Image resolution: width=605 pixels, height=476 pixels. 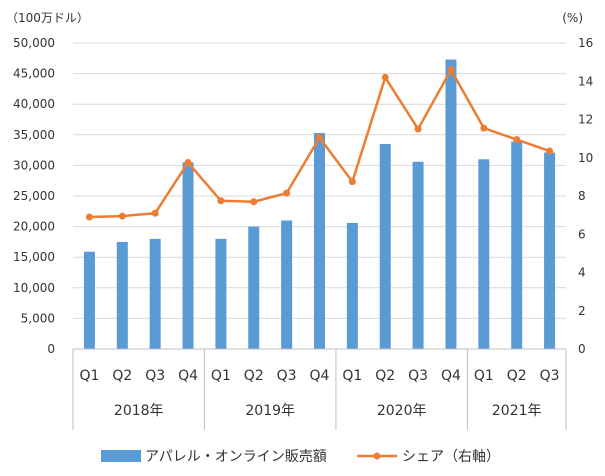 I want to click on left-tick-label: 30,000, so click(x=34, y=165).